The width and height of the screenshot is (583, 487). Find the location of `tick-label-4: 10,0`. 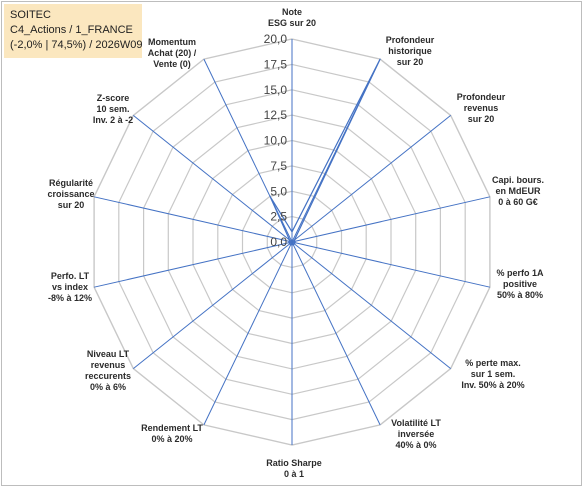

tick-label-4: 10,0 is located at coordinates (276, 141).